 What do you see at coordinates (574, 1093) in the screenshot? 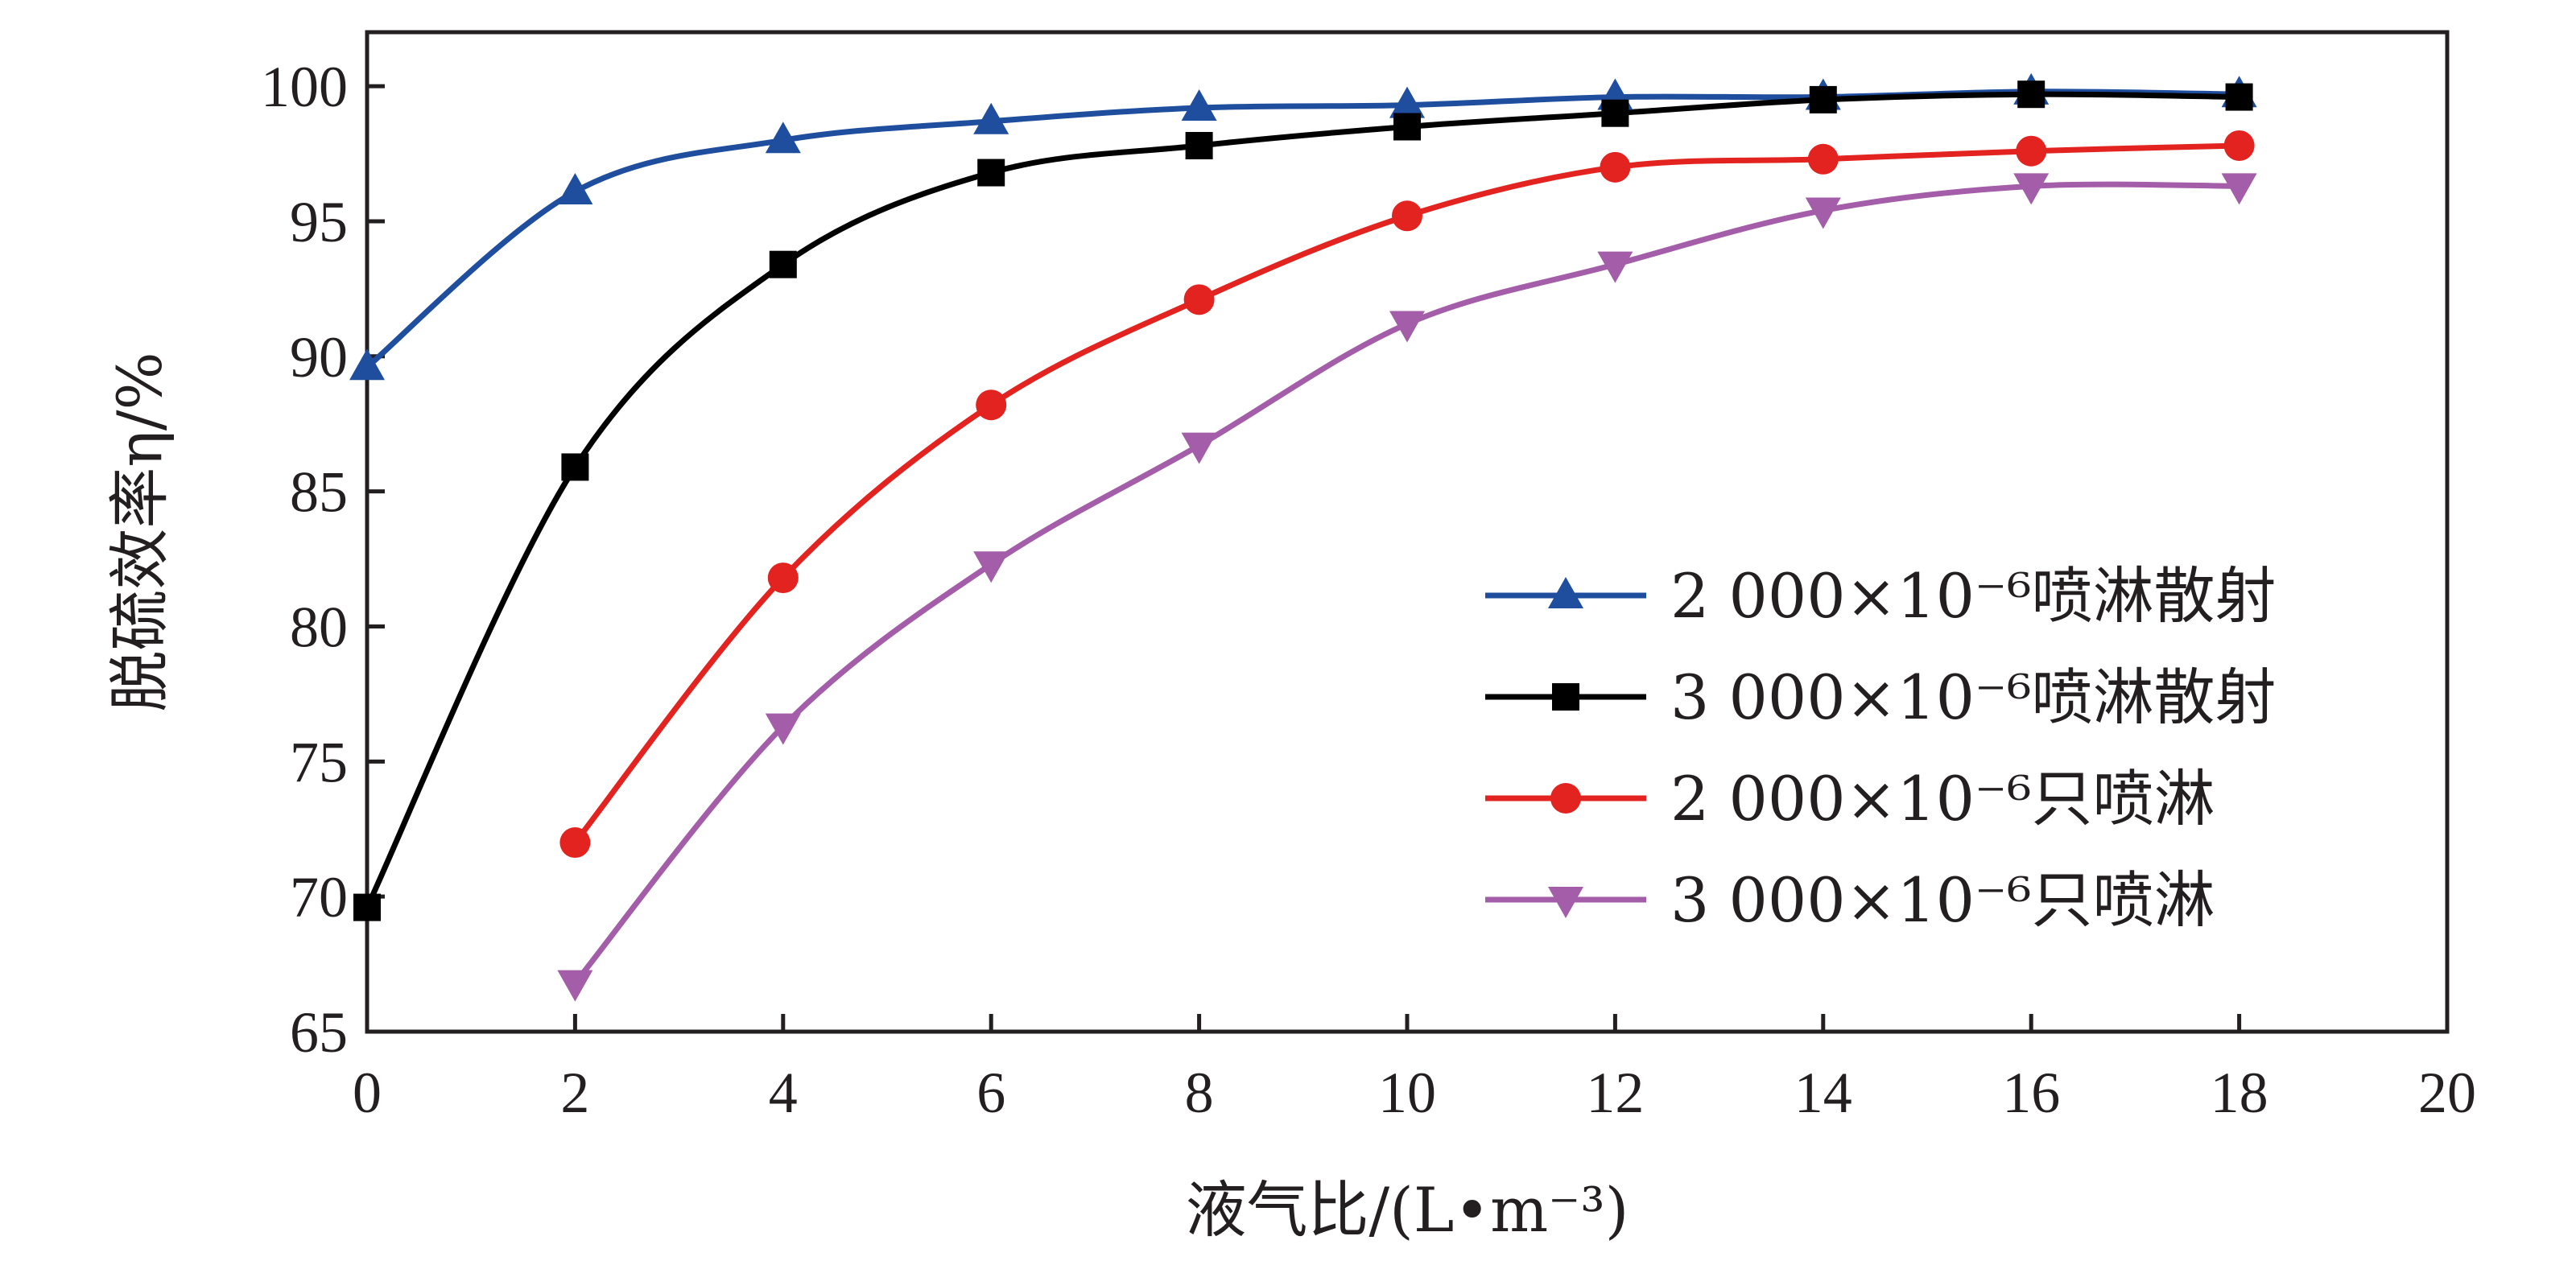
I see `x-tick-label: 2` at bounding box center [574, 1093].